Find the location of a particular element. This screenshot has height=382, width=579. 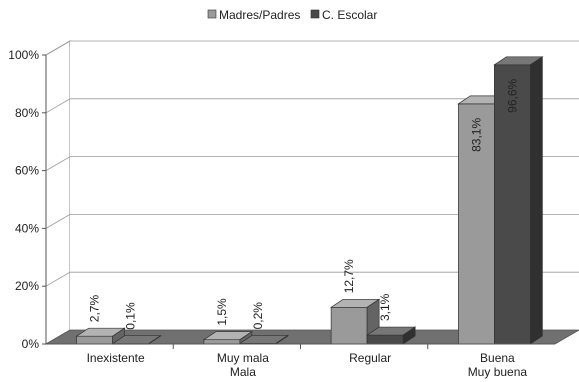

y-tick-label: 100% is located at coordinates (23, 55).